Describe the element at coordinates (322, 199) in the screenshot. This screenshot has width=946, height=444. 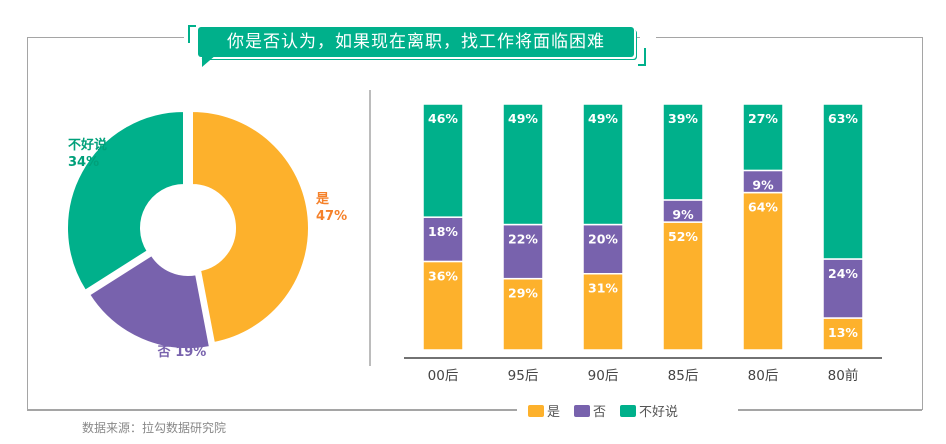
I see `donut-label: 是` at that location.